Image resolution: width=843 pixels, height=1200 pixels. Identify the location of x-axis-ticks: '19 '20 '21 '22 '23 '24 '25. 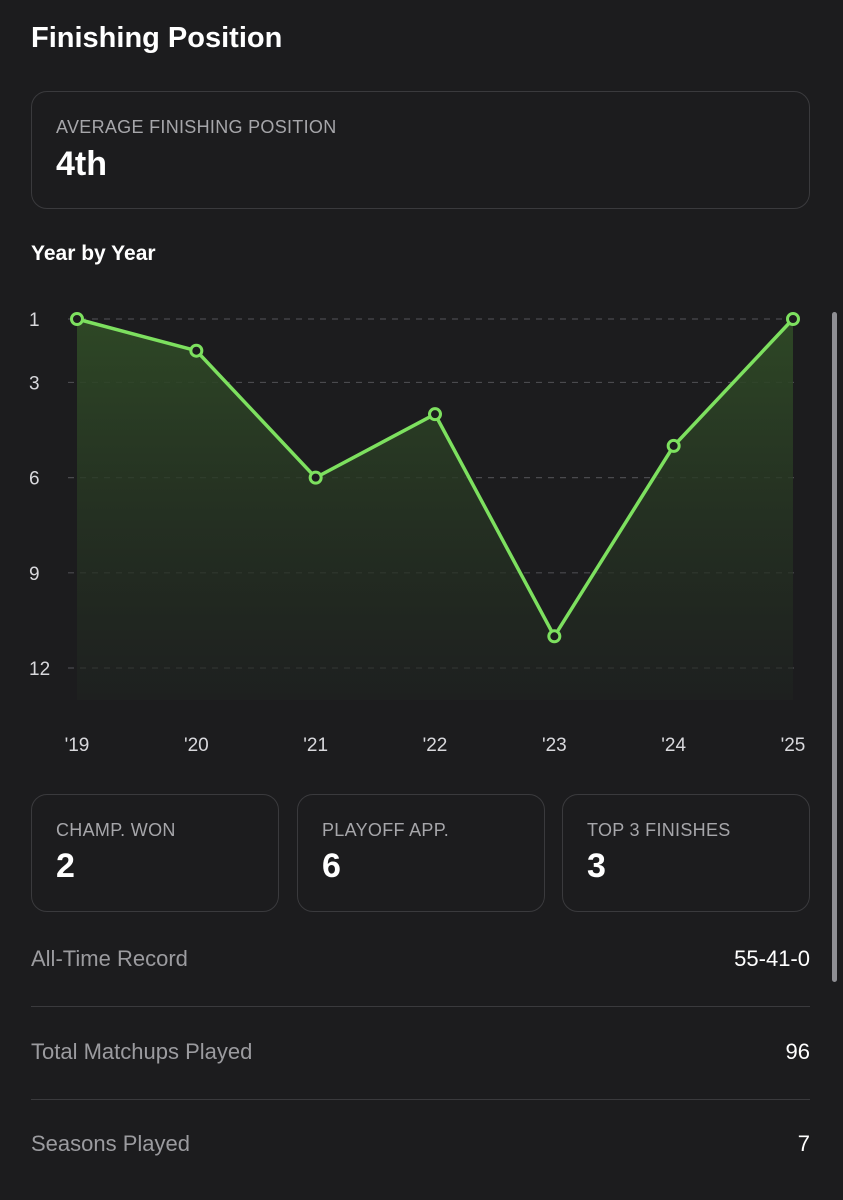
(435, 745).